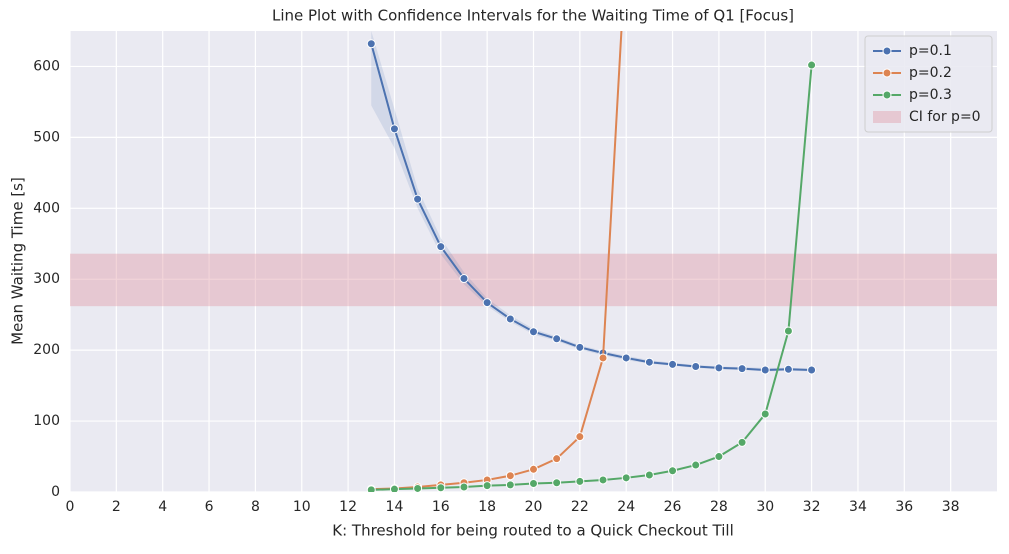 This screenshot has width=1009, height=554. What do you see at coordinates (945, 117) in the screenshot?
I see `legend-label: CI for p=0` at bounding box center [945, 117].